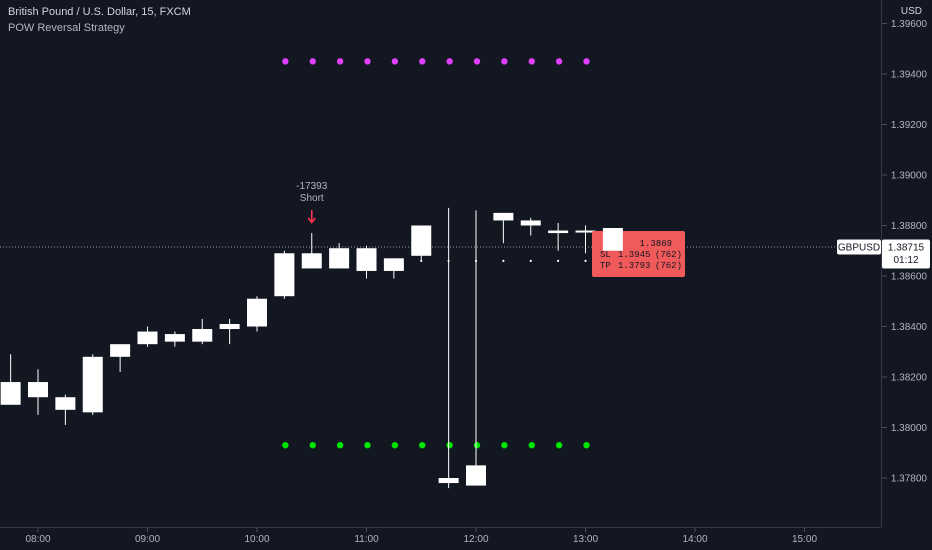  Describe the element at coordinates (37, 539) in the screenshot. I see `time-tick-label: 08:00` at that location.